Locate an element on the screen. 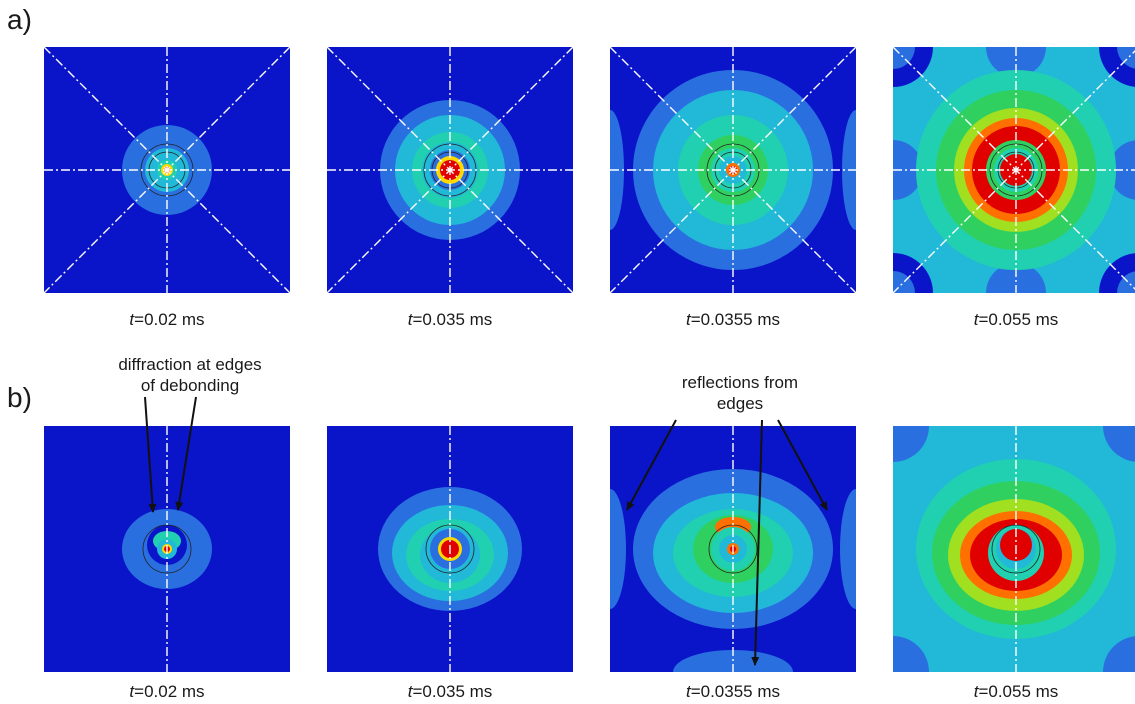 Image resolution: width=1135 pixels, height=704 pixels. annotation-diffraction: diffraction at edges of debonding is located at coordinates (190, 375).